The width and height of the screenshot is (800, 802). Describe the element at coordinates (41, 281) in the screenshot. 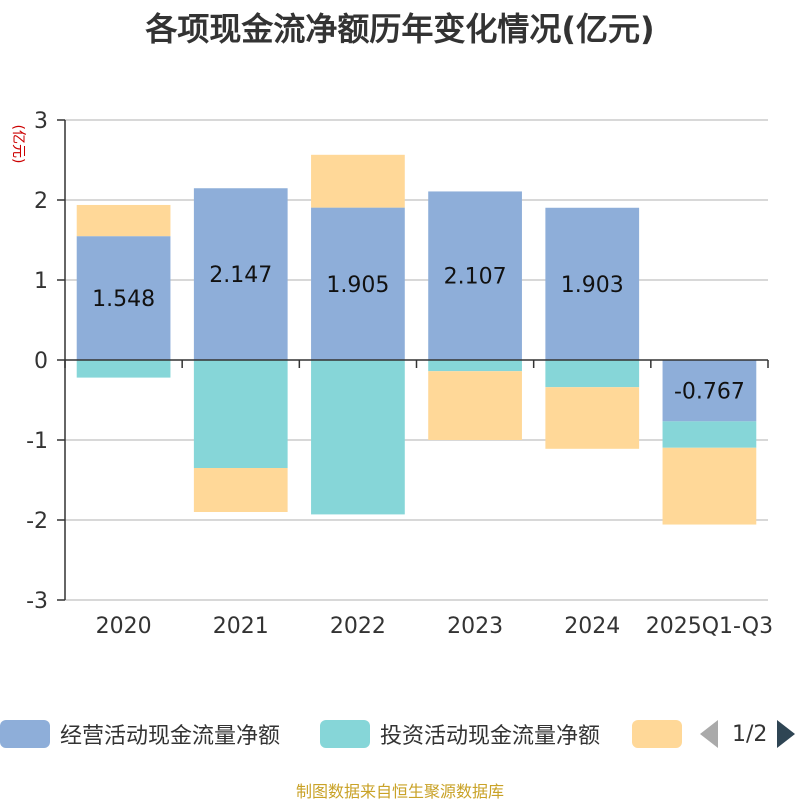

I see `y-tick-label: 1` at that location.